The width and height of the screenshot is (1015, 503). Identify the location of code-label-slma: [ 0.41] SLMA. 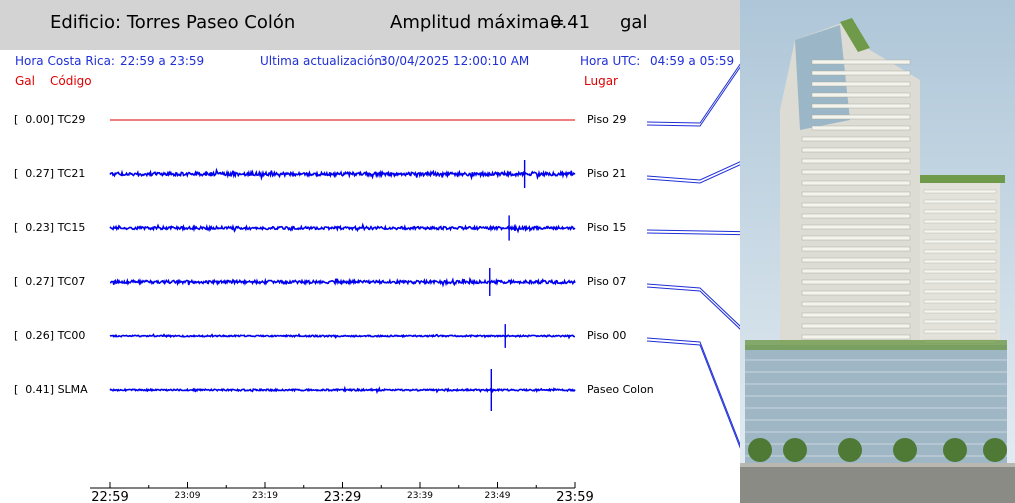
(51, 389).